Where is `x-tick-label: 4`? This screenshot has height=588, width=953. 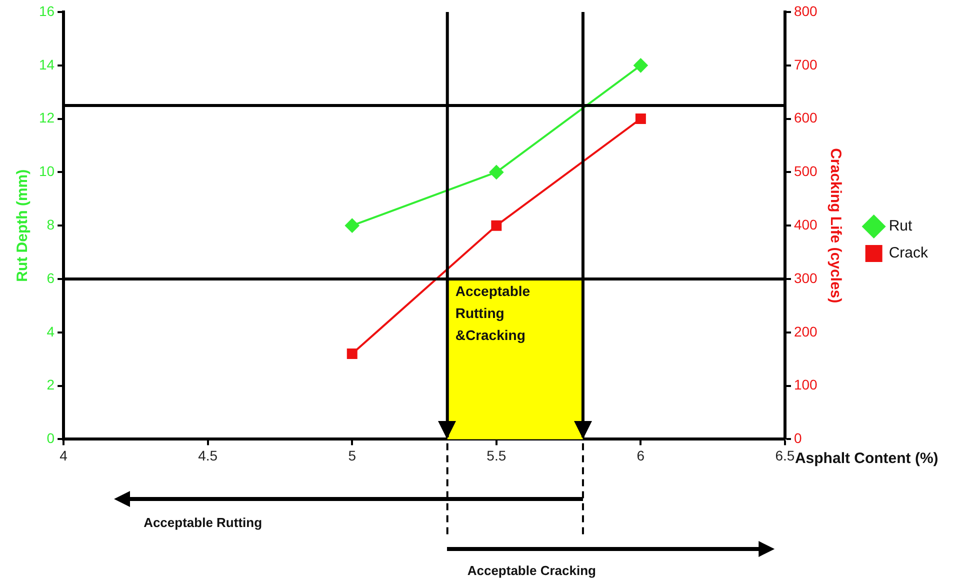 x-tick-label: 4 is located at coordinates (64, 455).